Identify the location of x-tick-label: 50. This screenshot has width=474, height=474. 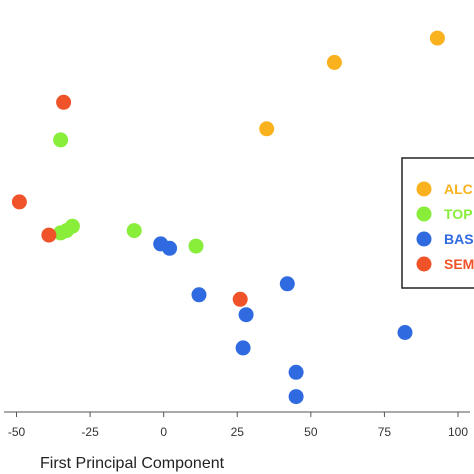
(311, 432).